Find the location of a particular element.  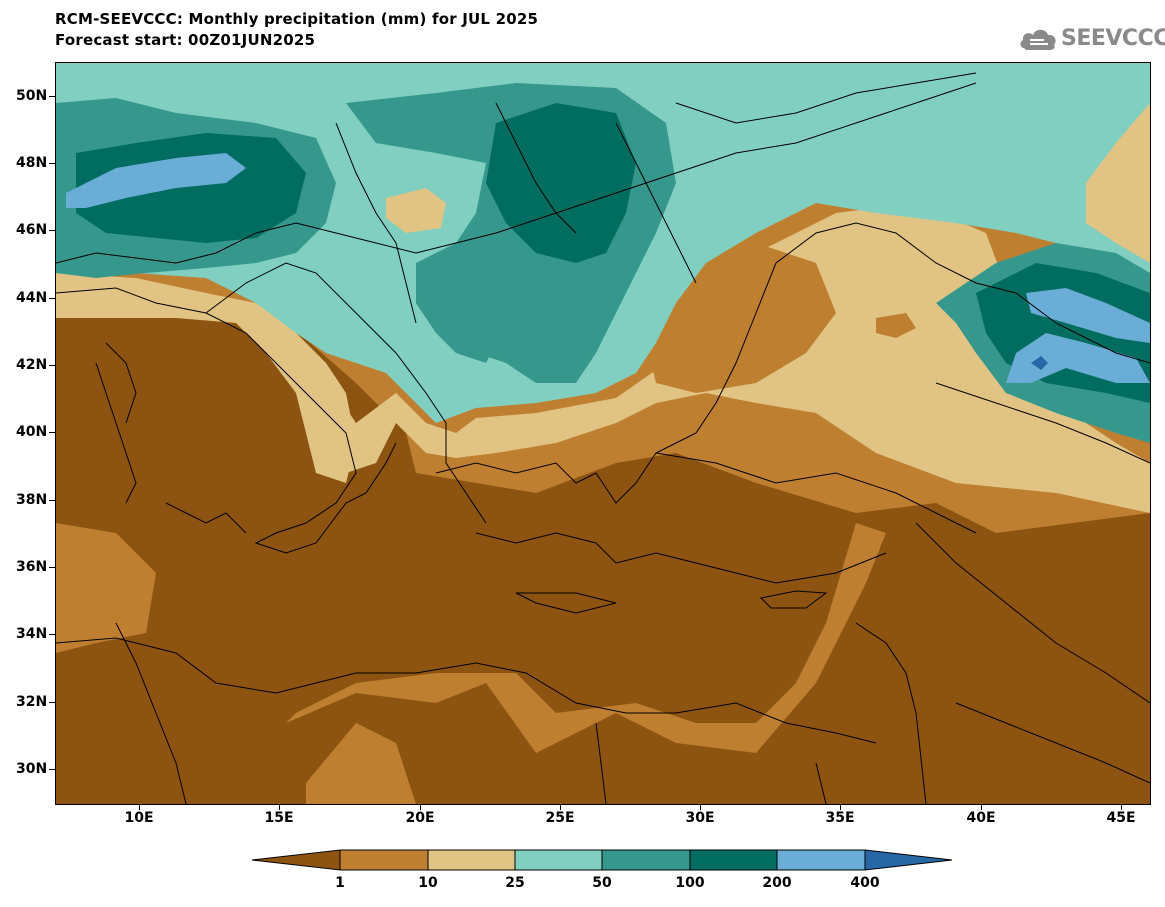

lat-label-38n: 38N is located at coordinates (32, 500).